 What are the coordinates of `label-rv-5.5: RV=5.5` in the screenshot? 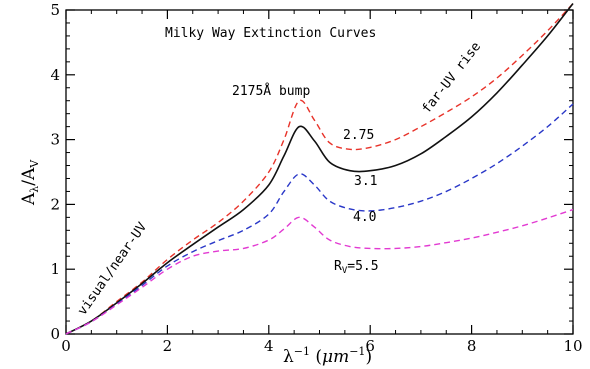 It's located at (356, 267).